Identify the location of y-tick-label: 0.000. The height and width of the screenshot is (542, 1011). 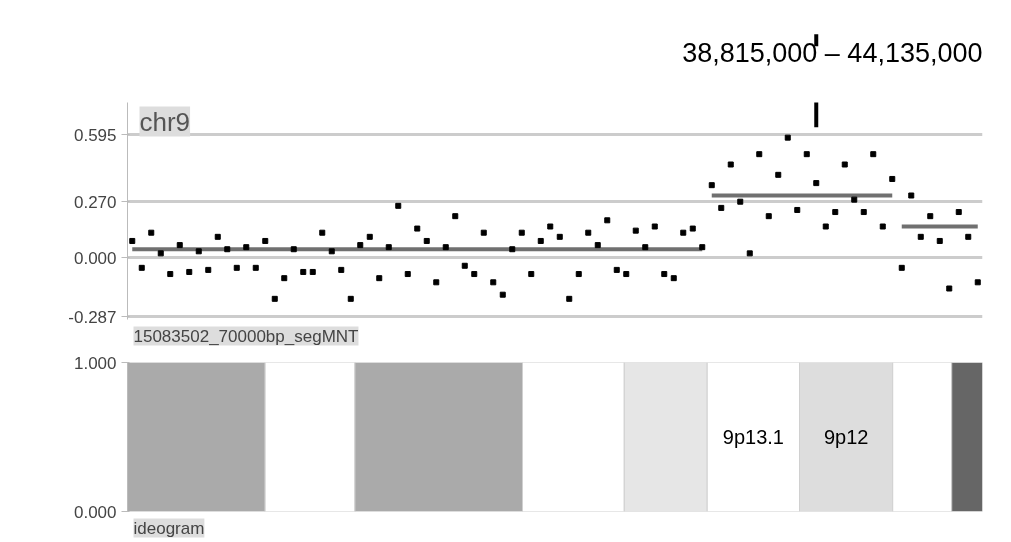
(95, 258).